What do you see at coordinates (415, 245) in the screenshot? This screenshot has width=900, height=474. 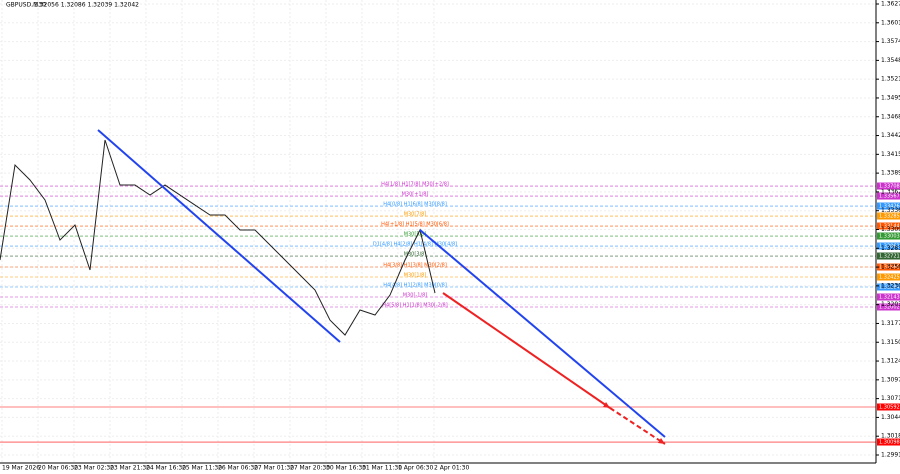 I see `level-label: D1[4/8] H4[2/8] H1[4/8] M30[4/8]` at bounding box center [415, 245].